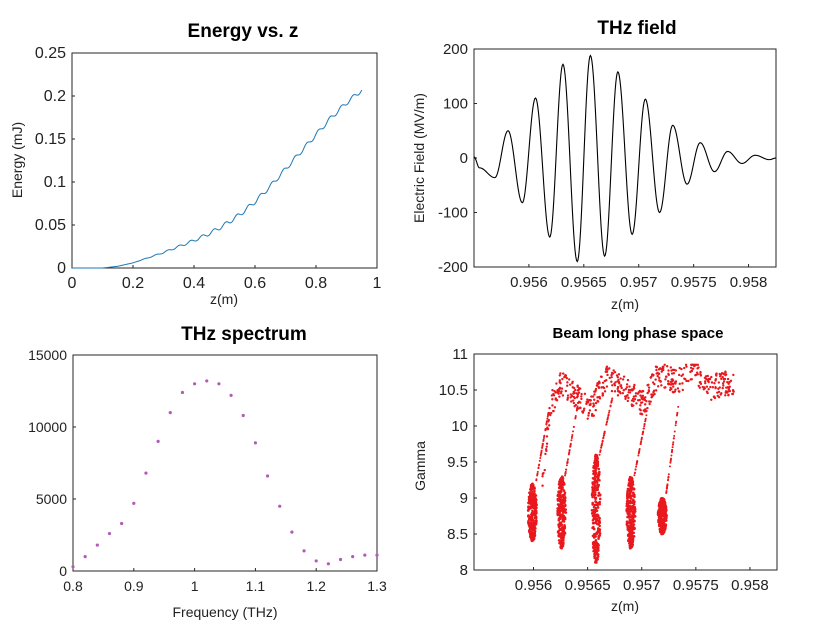 This screenshot has height=636, width=830. What do you see at coordinates (455, 104) in the screenshot?
I see `field-ytick-label: 100` at bounding box center [455, 104].